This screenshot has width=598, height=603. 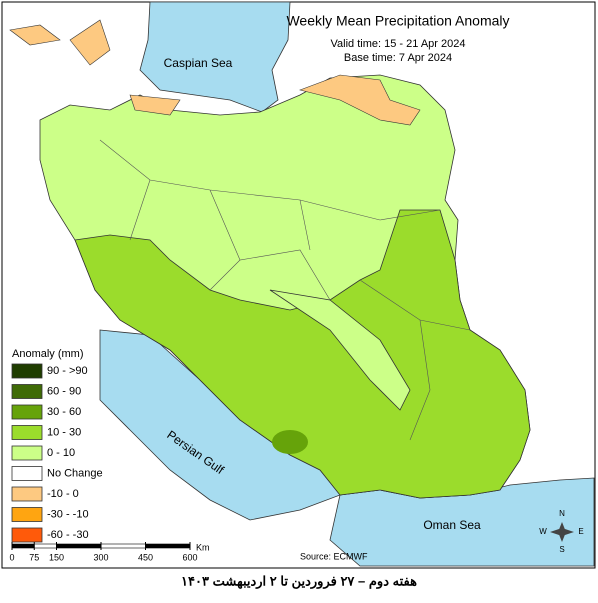 I want to click on legend-label: No Change, so click(x=75, y=473).